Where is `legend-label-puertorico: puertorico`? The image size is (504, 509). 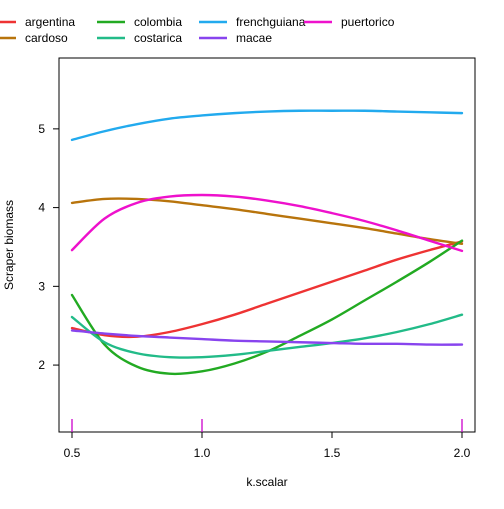 legend-label-puertorico: puertorico is located at coordinates (368, 22).